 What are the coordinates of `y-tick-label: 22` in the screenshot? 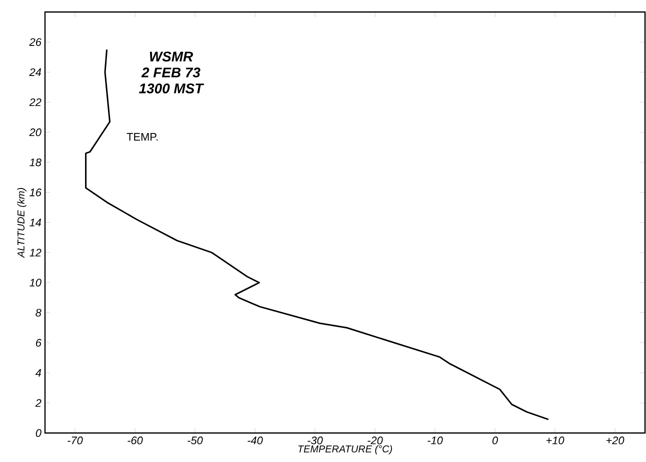 It's located at (35, 102).